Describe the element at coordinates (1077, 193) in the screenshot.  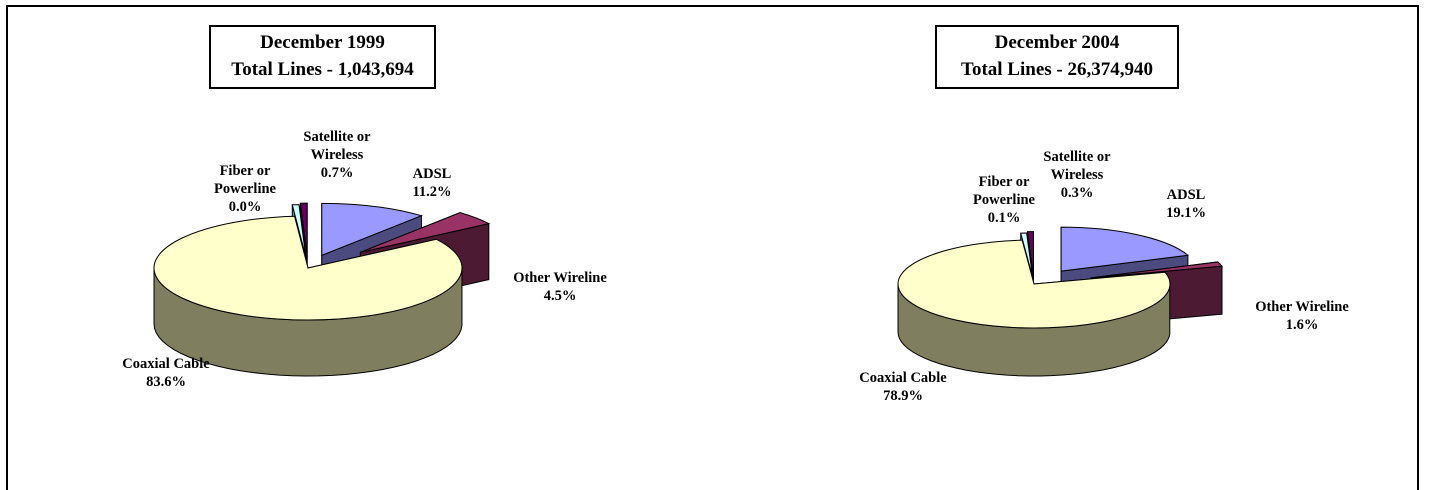
I see `slice-label-line: 0.3%` at that location.